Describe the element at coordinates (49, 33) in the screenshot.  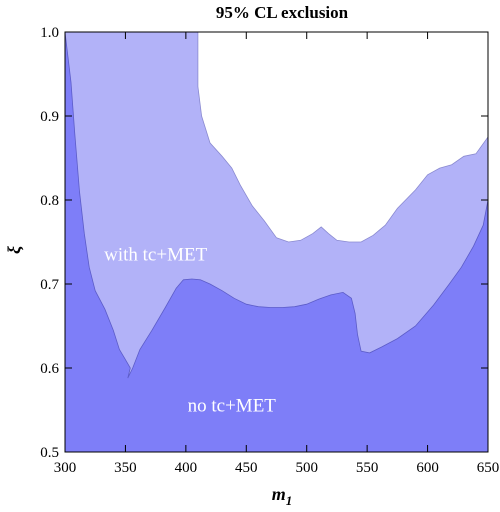
I see `y-tick-label: 1.0` at that location.